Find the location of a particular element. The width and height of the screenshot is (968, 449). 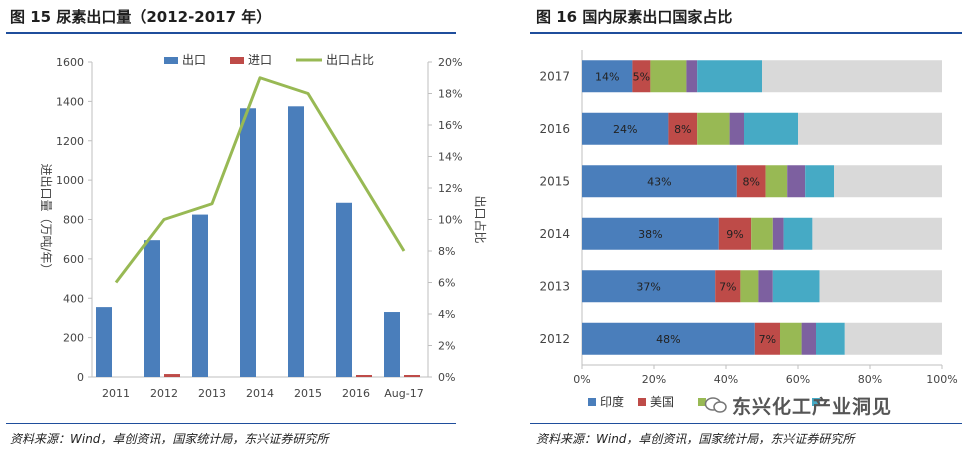

x-tick-label: 40% is located at coordinates (726, 379).